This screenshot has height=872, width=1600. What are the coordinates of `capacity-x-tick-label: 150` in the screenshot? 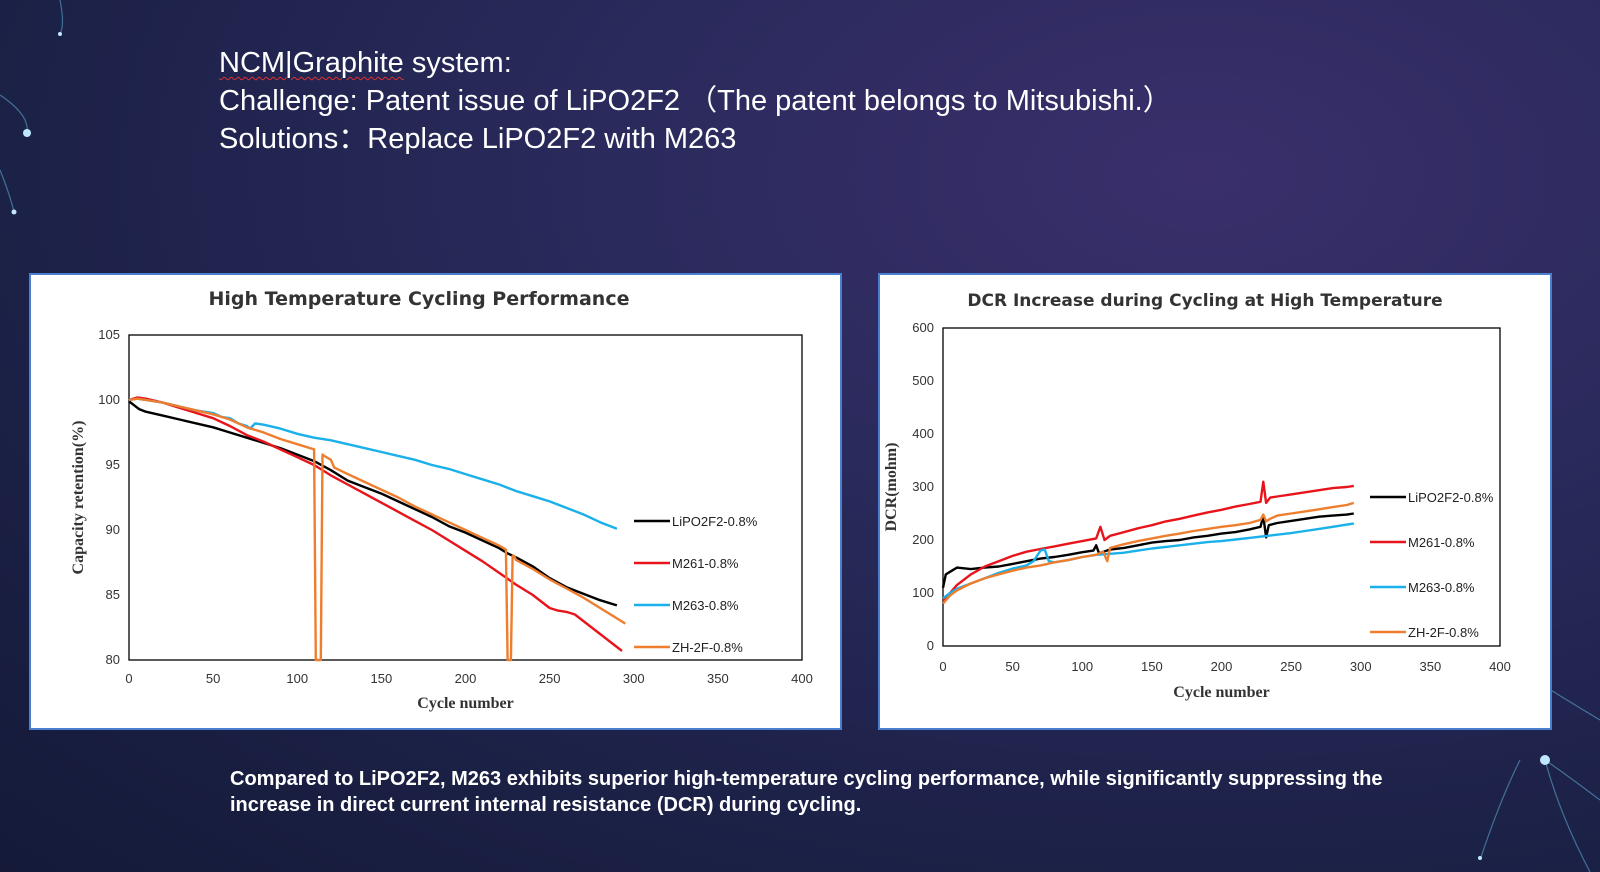 It's located at (382, 678).